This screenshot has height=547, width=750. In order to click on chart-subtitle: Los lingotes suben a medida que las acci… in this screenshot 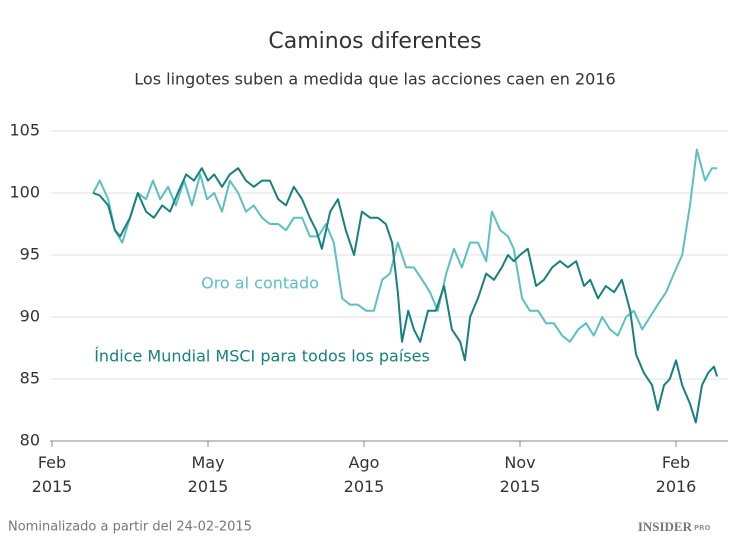, I will do `click(374, 79)`.